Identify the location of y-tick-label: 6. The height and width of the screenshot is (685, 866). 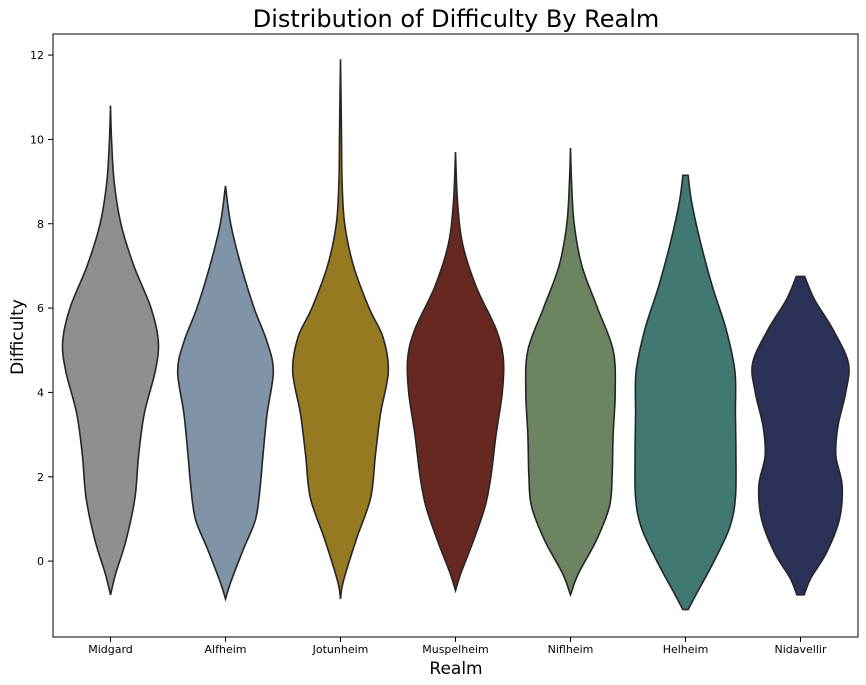
(40, 308).